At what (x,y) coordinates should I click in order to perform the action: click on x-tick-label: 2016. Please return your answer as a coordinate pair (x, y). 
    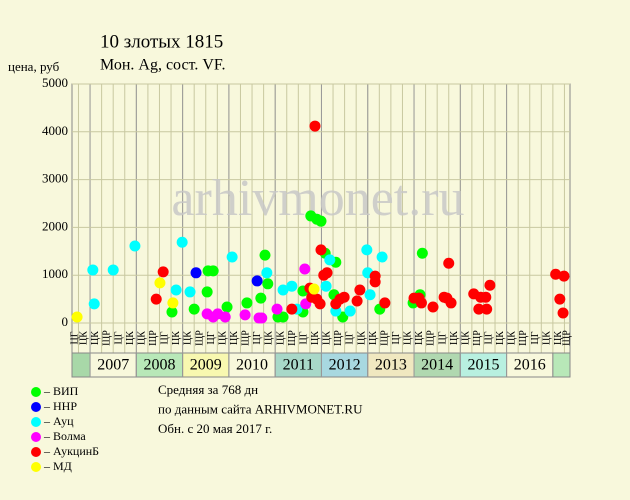
    Looking at the image, I should click on (530, 365).